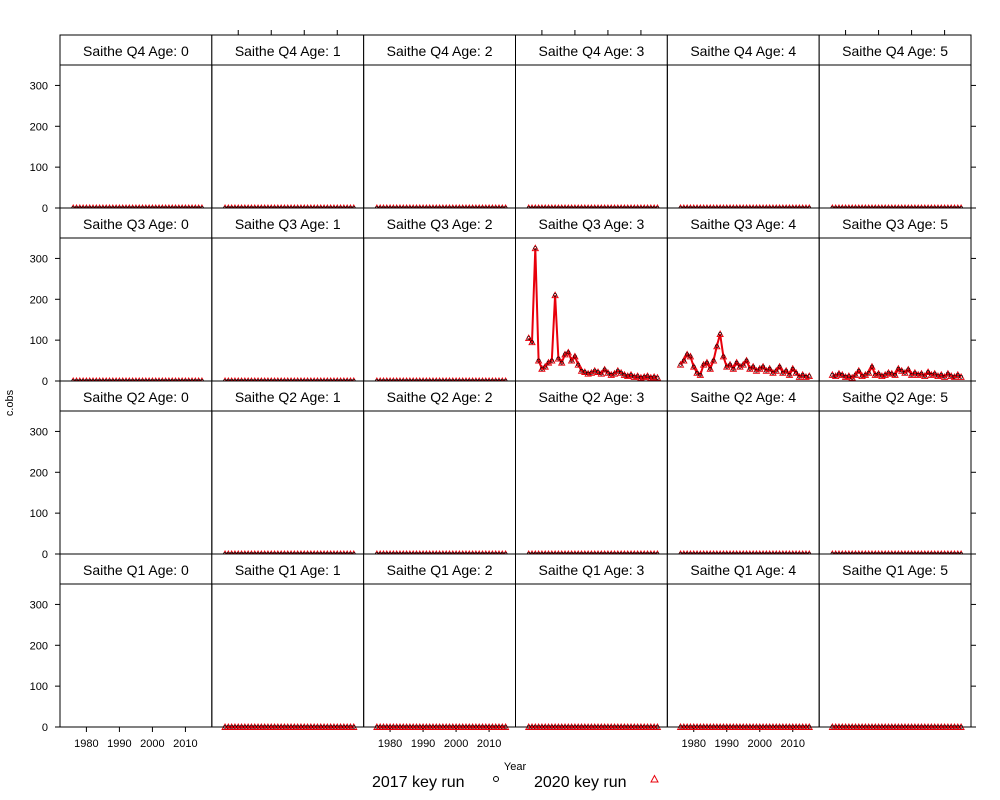  What do you see at coordinates (515, 782) in the screenshot?
I see `legend: 2017 key run 2020 key run` at bounding box center [515, 782].